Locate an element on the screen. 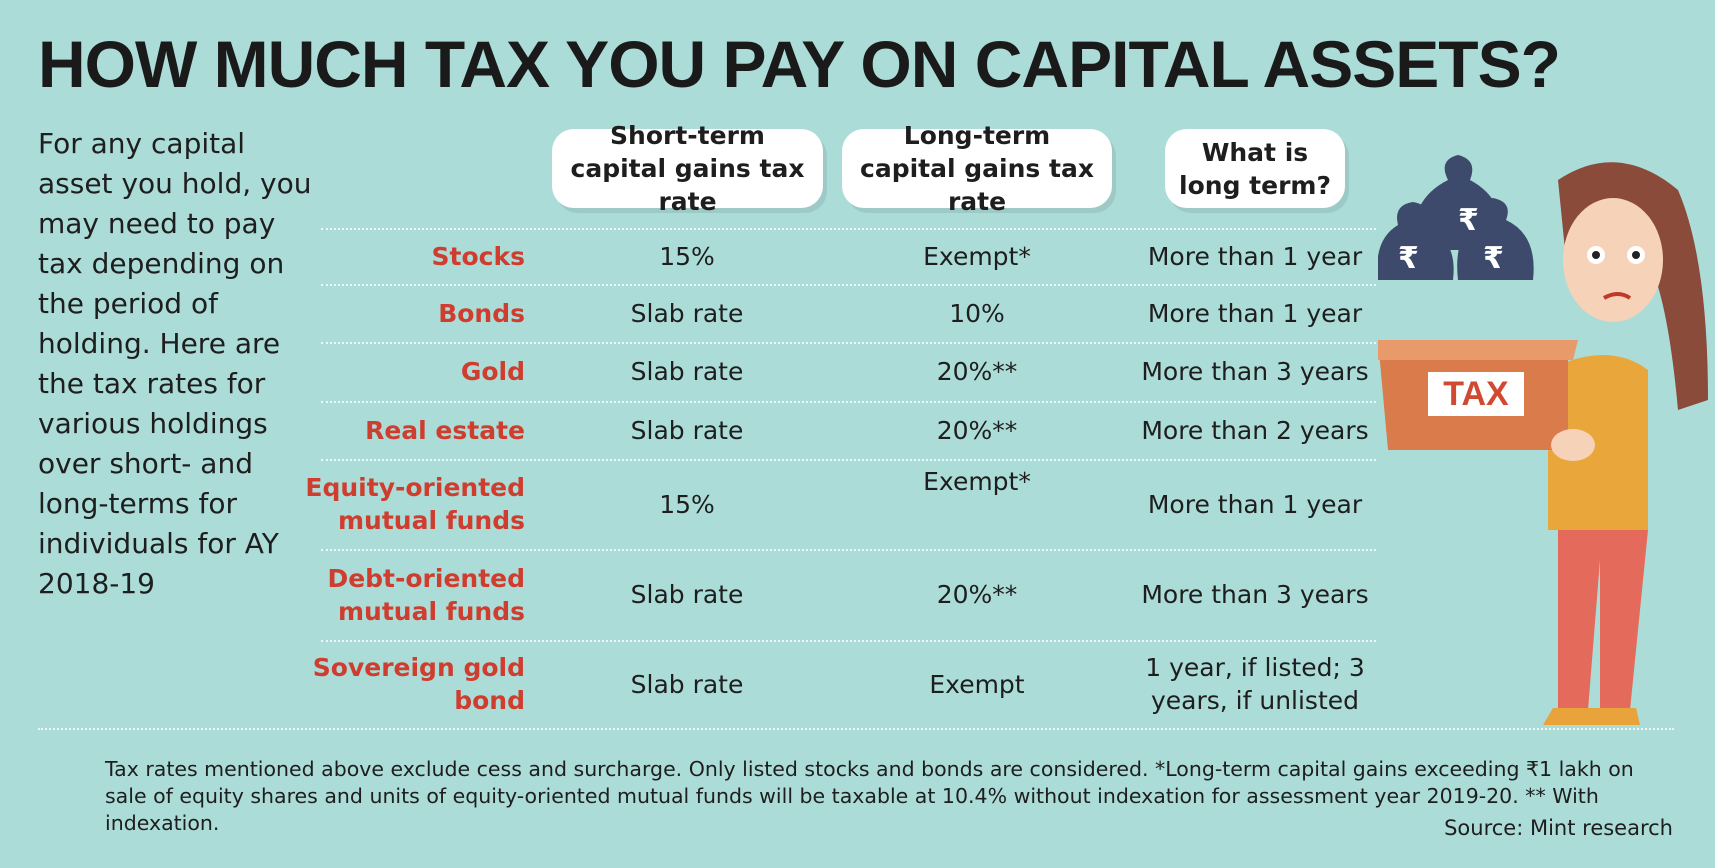  column-header: What is long term? is located at coordinates (1255, 168).